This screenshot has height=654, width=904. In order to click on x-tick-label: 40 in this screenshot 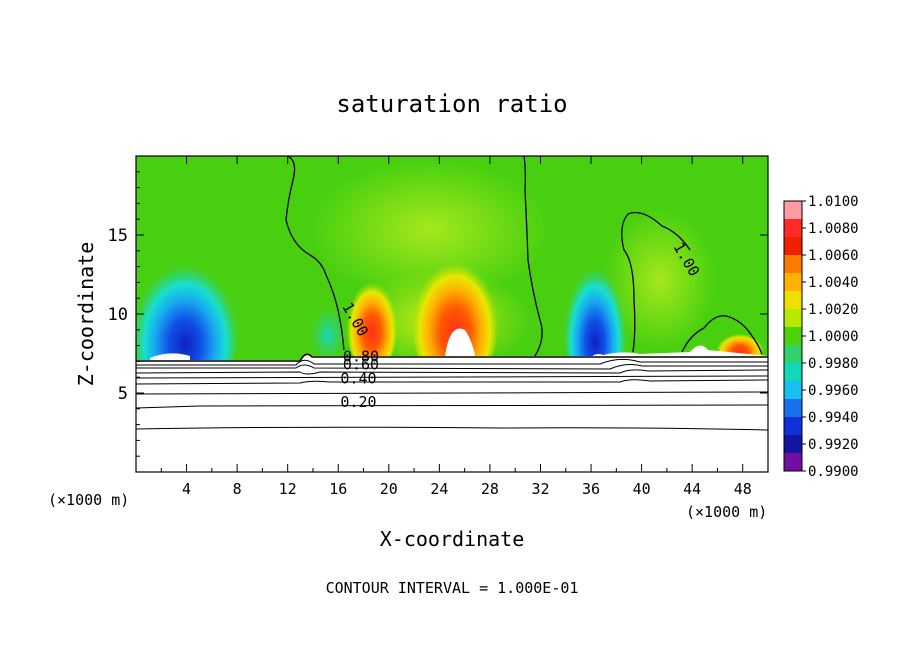, I will do `click(642, 489)`.